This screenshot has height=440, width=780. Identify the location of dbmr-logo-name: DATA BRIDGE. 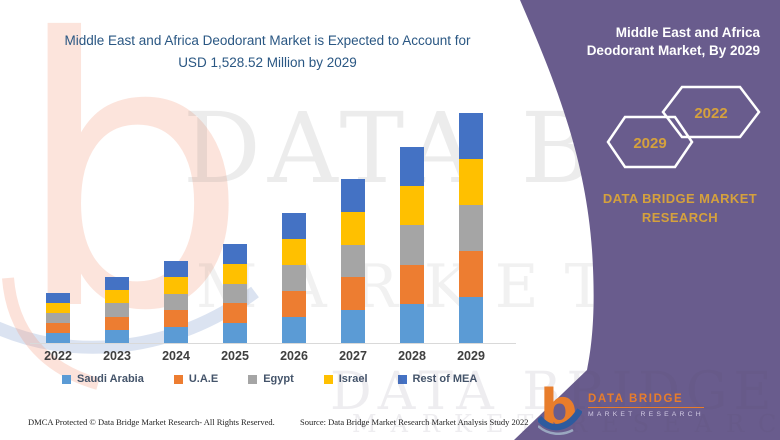
(646, 400).